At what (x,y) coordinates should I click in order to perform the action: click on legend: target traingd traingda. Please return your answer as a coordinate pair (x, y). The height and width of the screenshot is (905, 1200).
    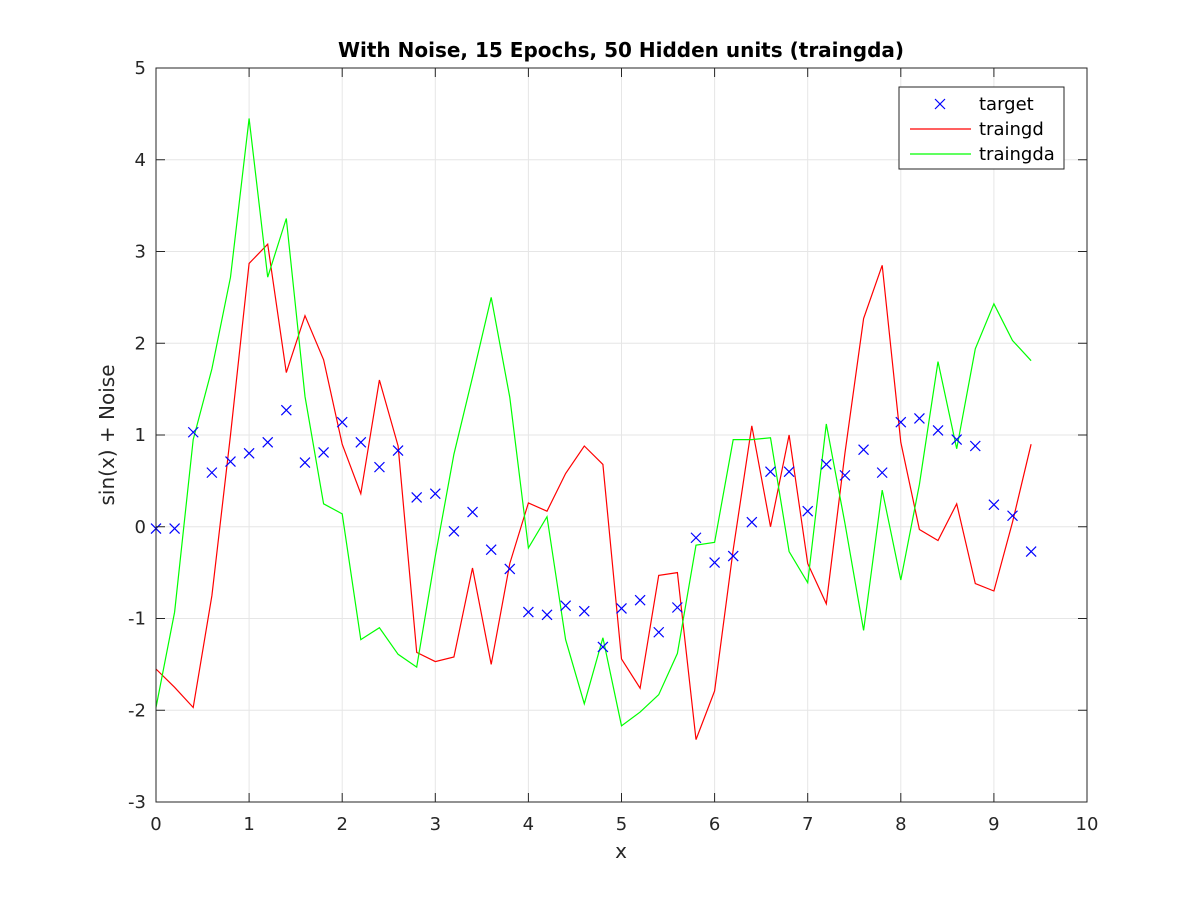
    Looking at the image, I should click on (981, 128).